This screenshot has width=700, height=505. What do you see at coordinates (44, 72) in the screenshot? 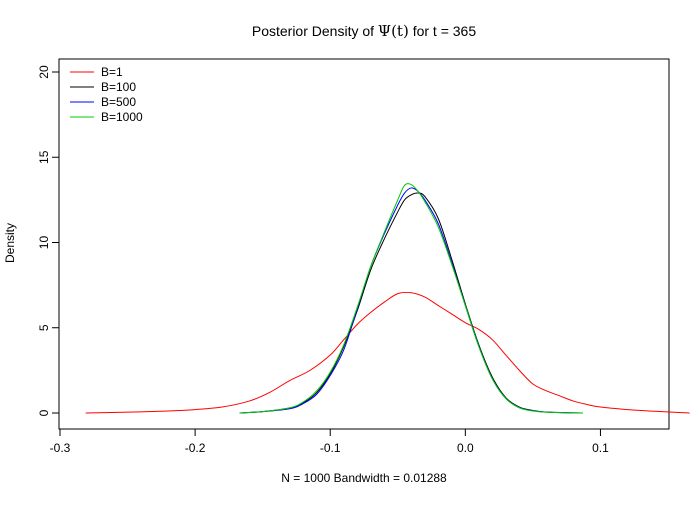
I see `y-tick-label: 20` at bounding box center [44, 72].